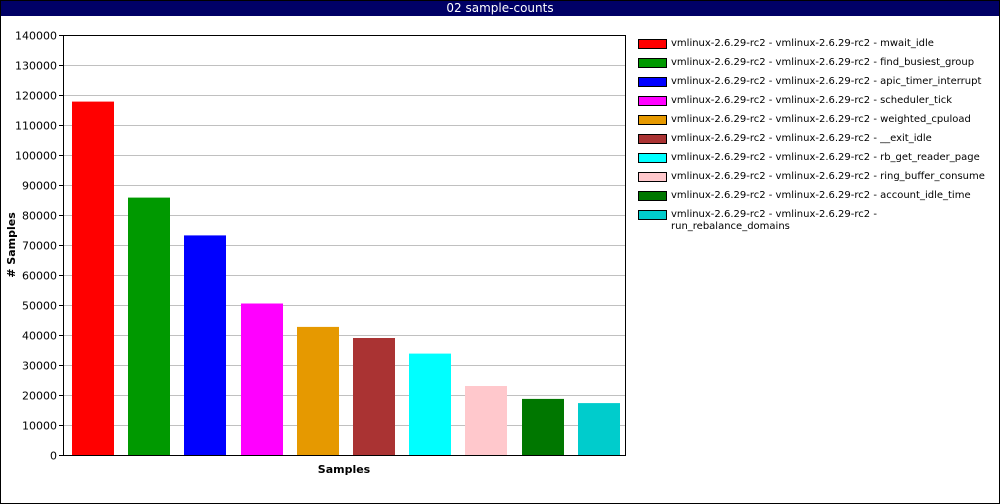  Describe the element at coordinates (39, 336) in the screenshot. I see `y-tick-label: 40000` at that location.